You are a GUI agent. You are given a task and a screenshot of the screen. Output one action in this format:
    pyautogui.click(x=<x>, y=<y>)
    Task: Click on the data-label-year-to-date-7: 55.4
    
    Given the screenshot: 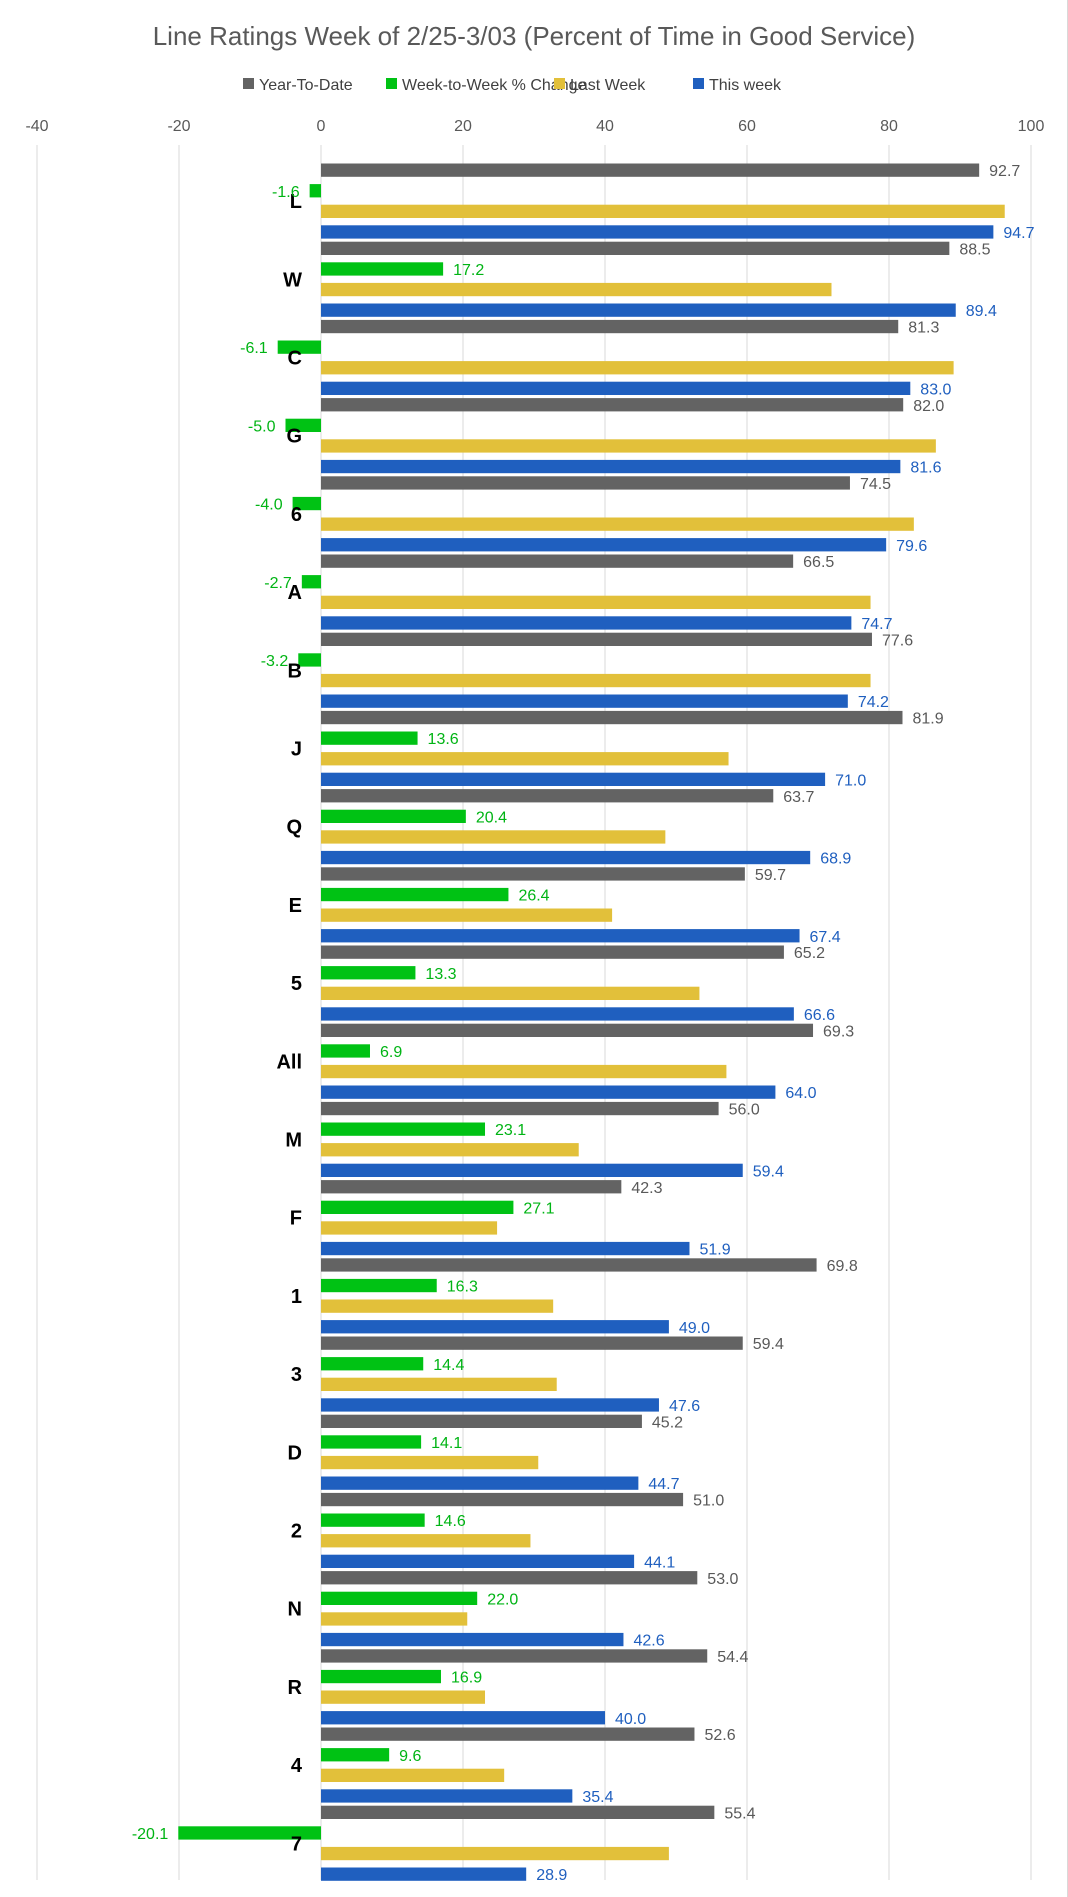 What is the action you would take?
    pyautogui.click(x=739, y=1813)
    